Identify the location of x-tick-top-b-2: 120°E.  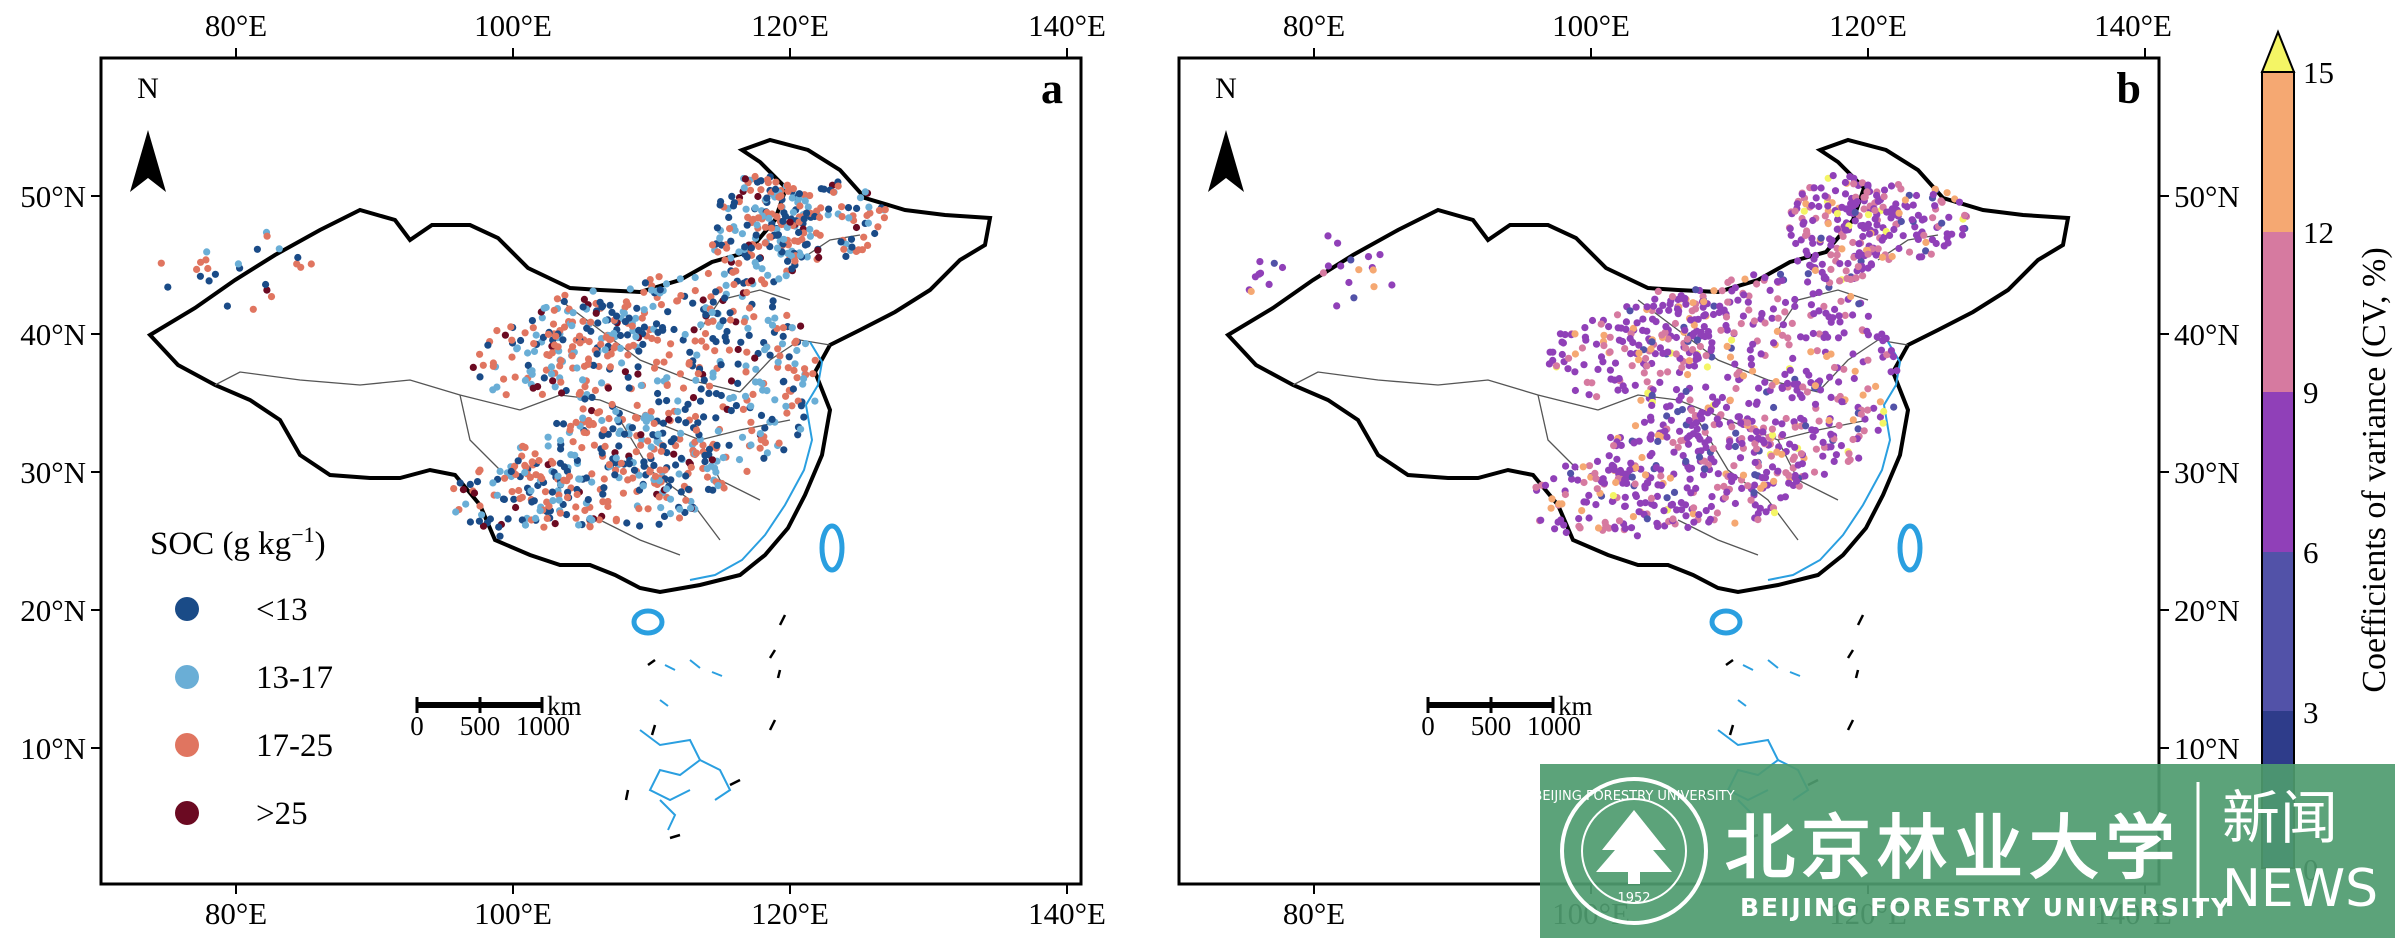
(1868, 25).